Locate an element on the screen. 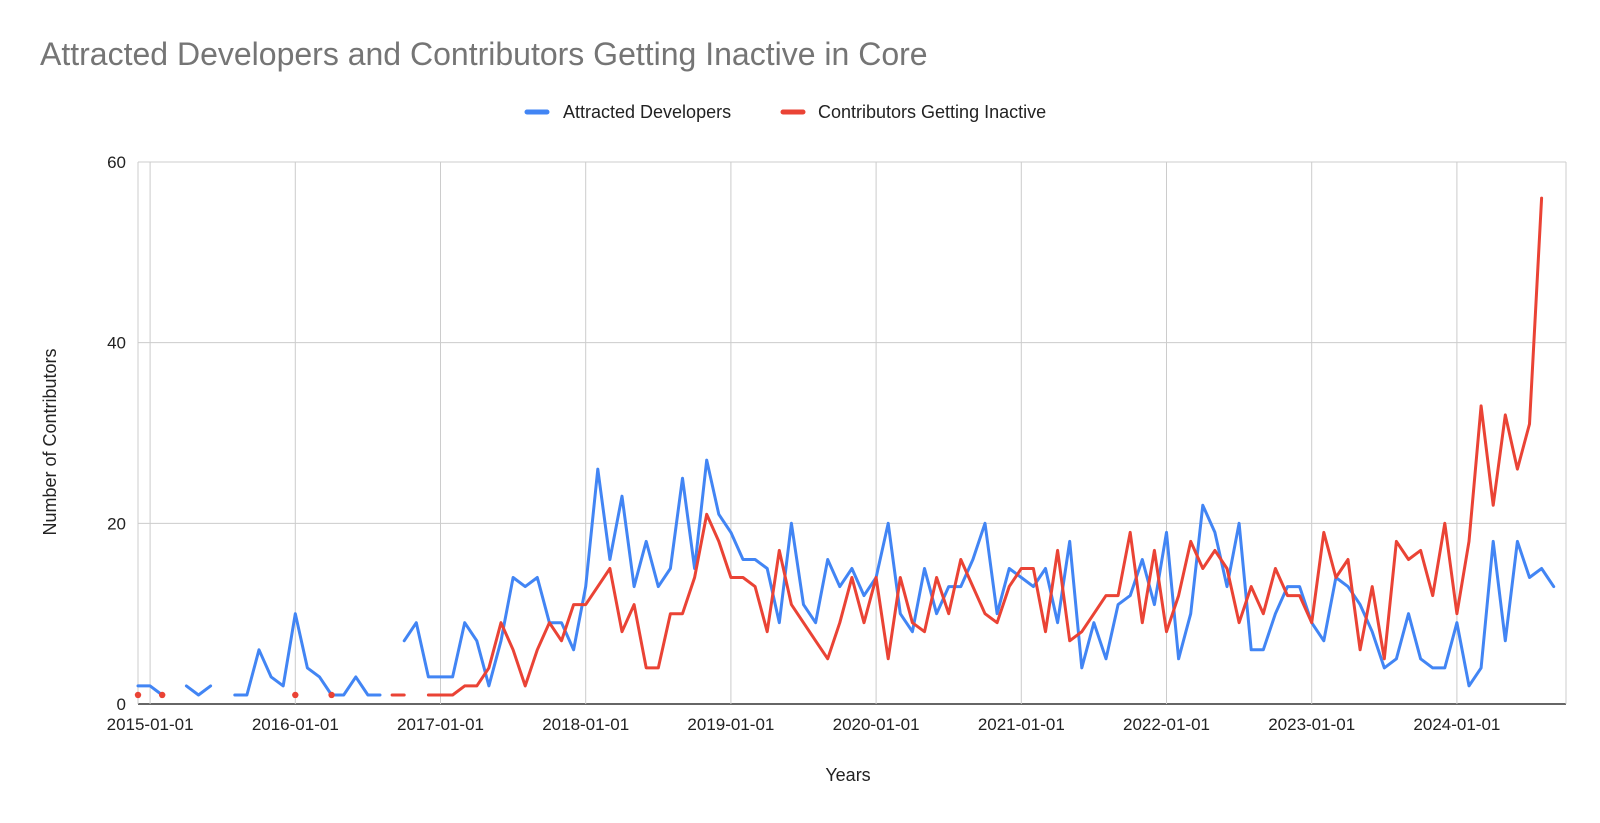 The image size is (1600, 823). y-tick-label-40: 40 is located at coordinates (116, 343).